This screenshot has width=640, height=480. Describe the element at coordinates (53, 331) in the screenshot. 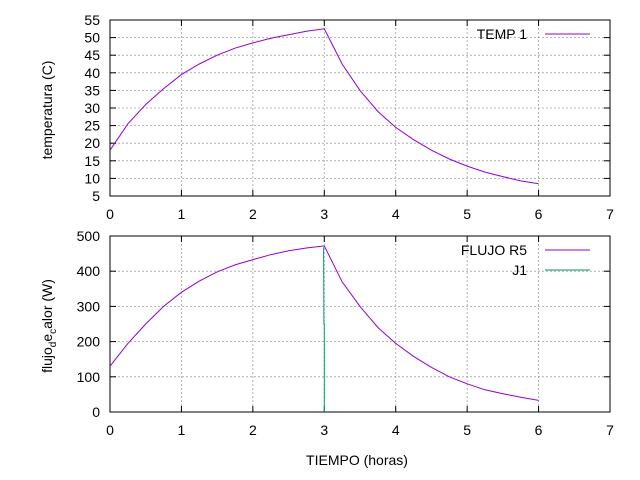

I see `ylabel-part-4: c` at that location.